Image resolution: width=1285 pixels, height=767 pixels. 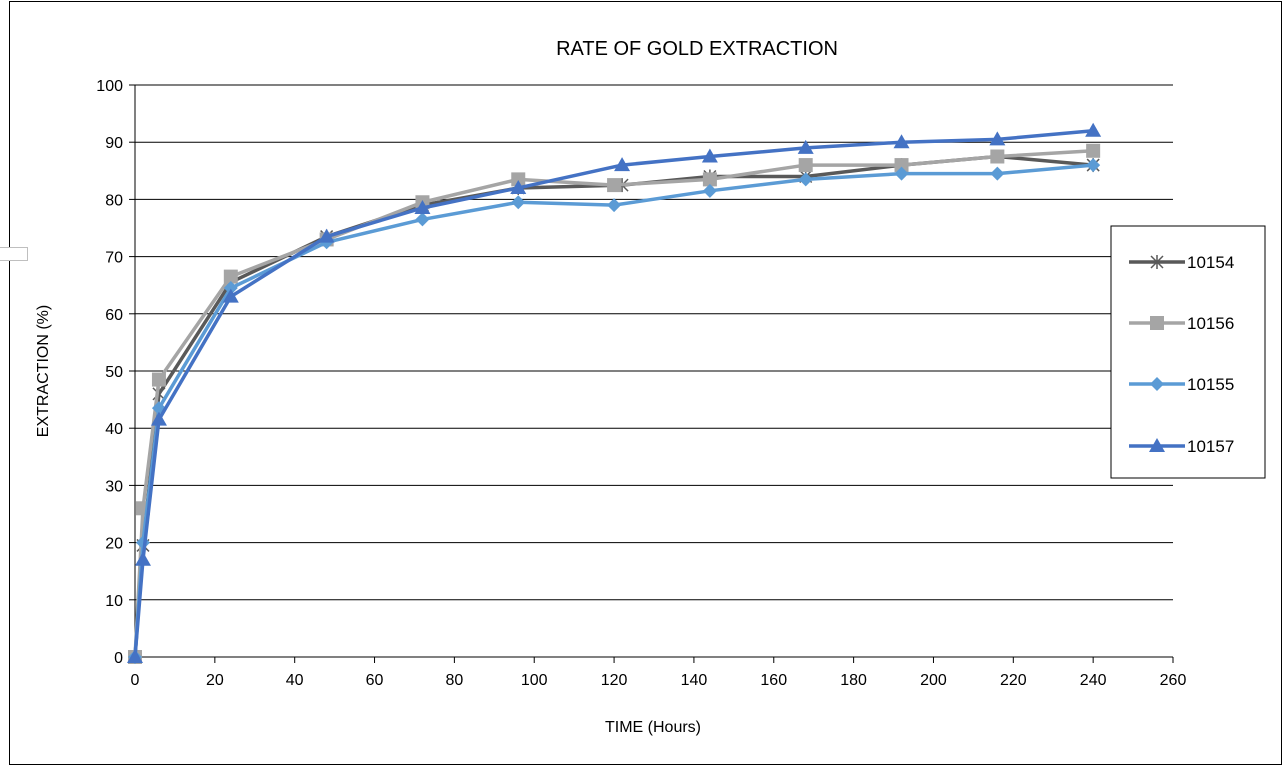 I want to click on x-tick-label: 40, so click(x=295, y=680).